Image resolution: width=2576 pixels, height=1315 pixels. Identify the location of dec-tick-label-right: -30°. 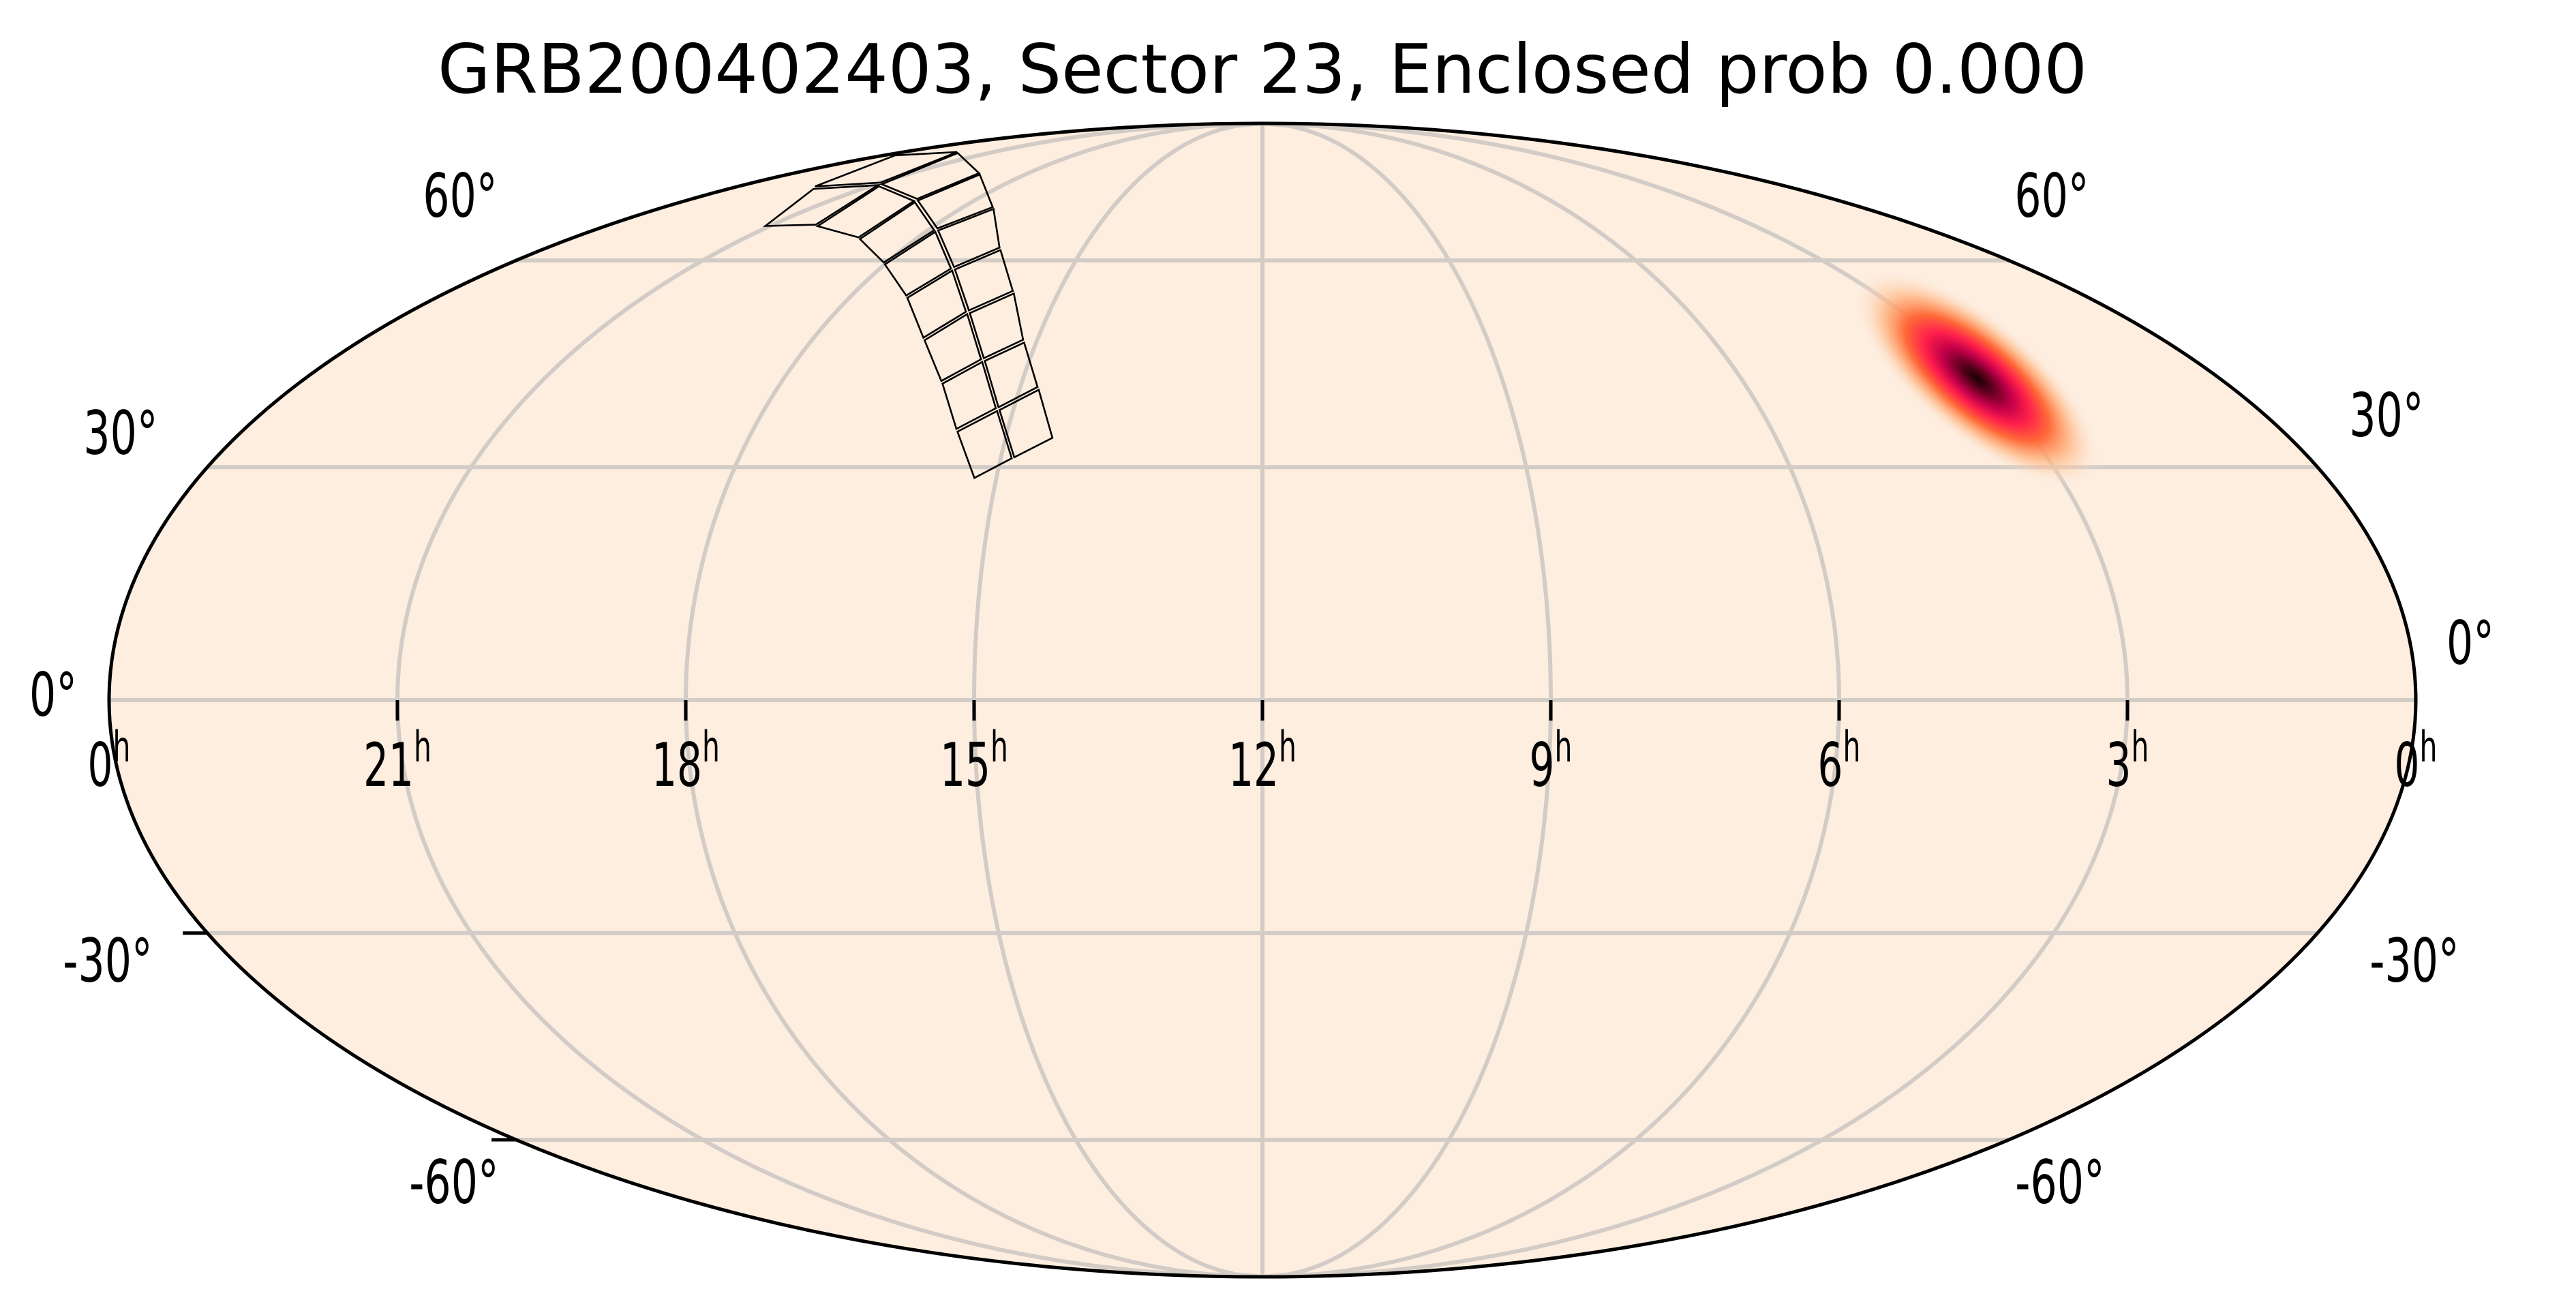
(2414, 961).